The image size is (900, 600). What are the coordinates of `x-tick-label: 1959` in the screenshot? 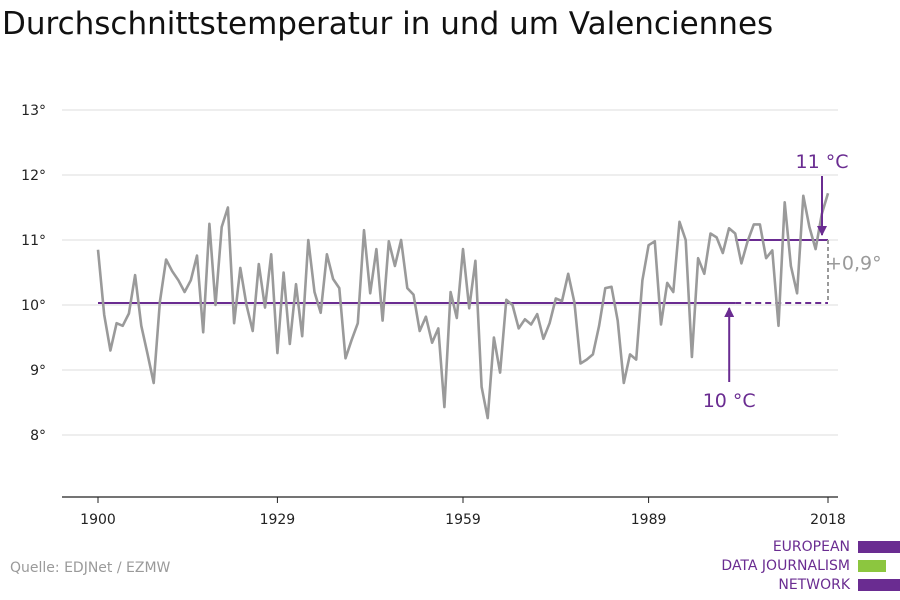 It's located at (463, 520).